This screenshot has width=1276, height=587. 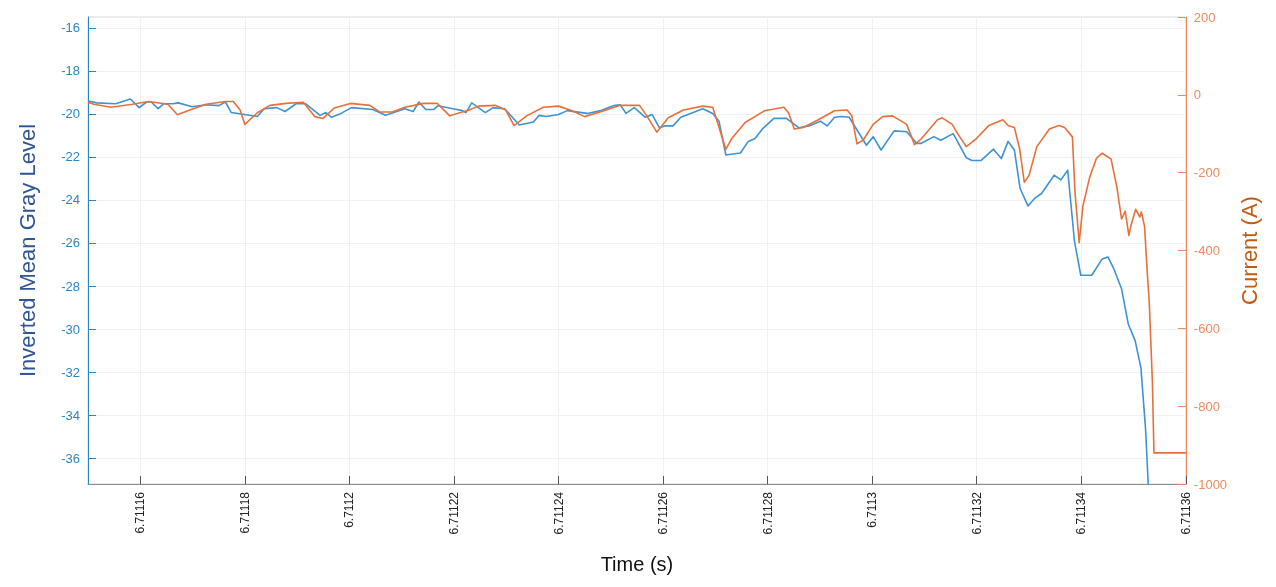 I want to click on y2-tick-label: -200, so click(x=1206, y=173).